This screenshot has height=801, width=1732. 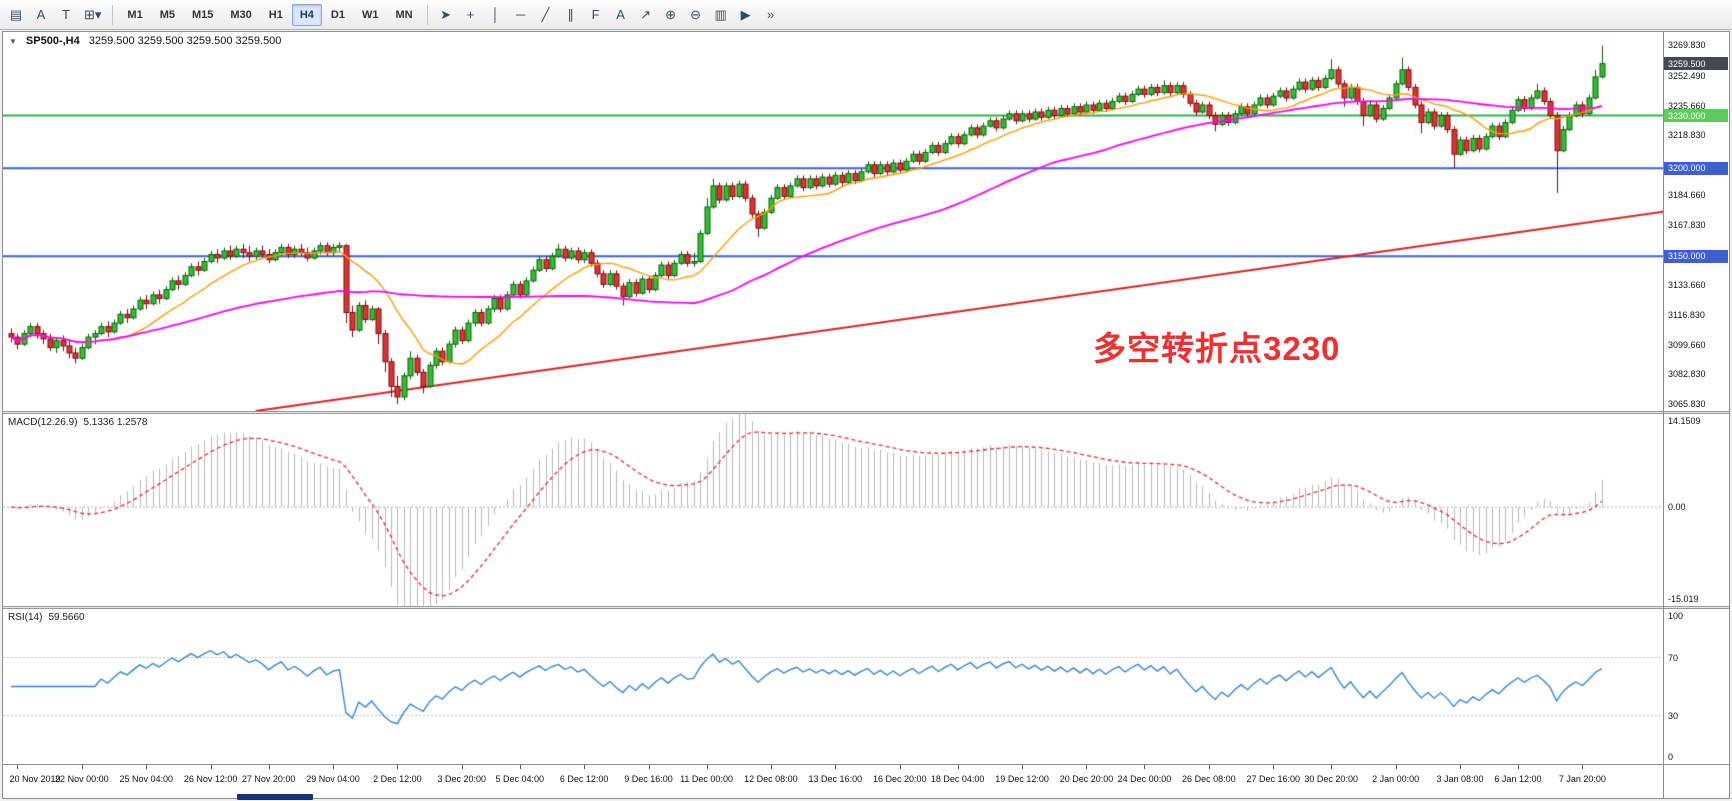 I want to click on level-price-badge: 3150.000, so click(x=1696, y=256).